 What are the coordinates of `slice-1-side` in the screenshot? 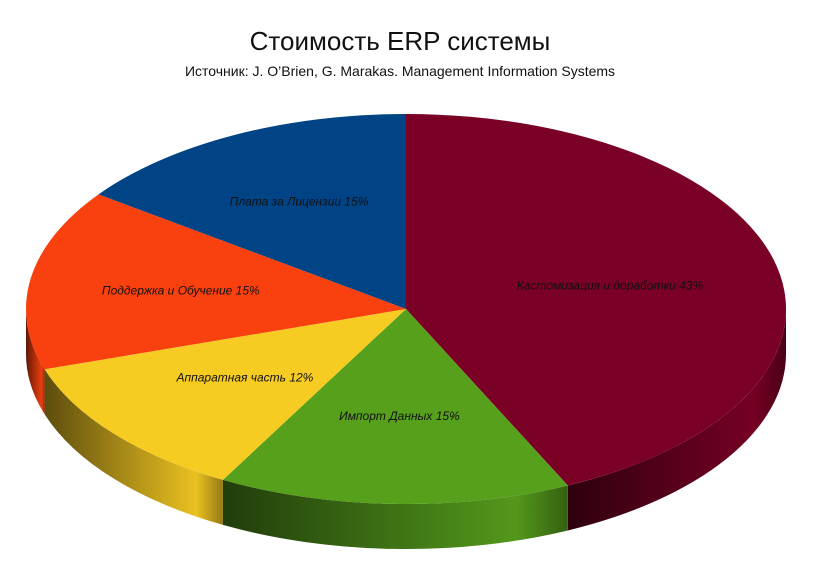 It's located at (676, 420).